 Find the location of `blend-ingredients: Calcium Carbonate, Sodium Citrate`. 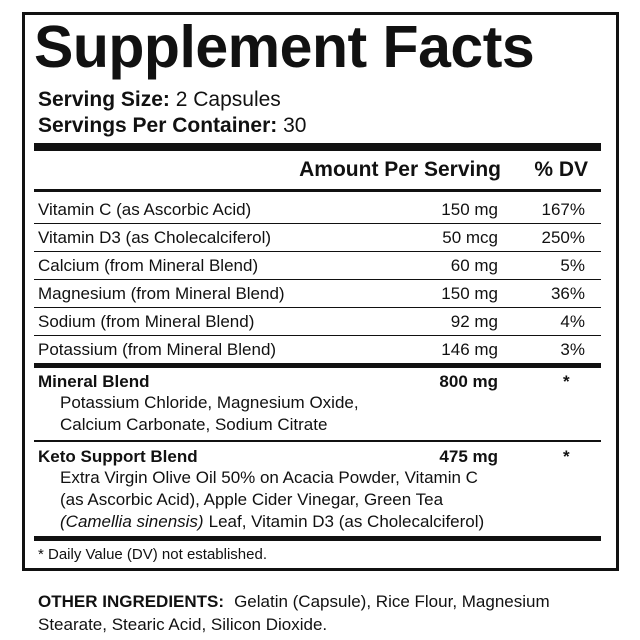

blend-ingredients: Calcium Carbonate, Sodium Citrate is located at coordinates (194, 424).